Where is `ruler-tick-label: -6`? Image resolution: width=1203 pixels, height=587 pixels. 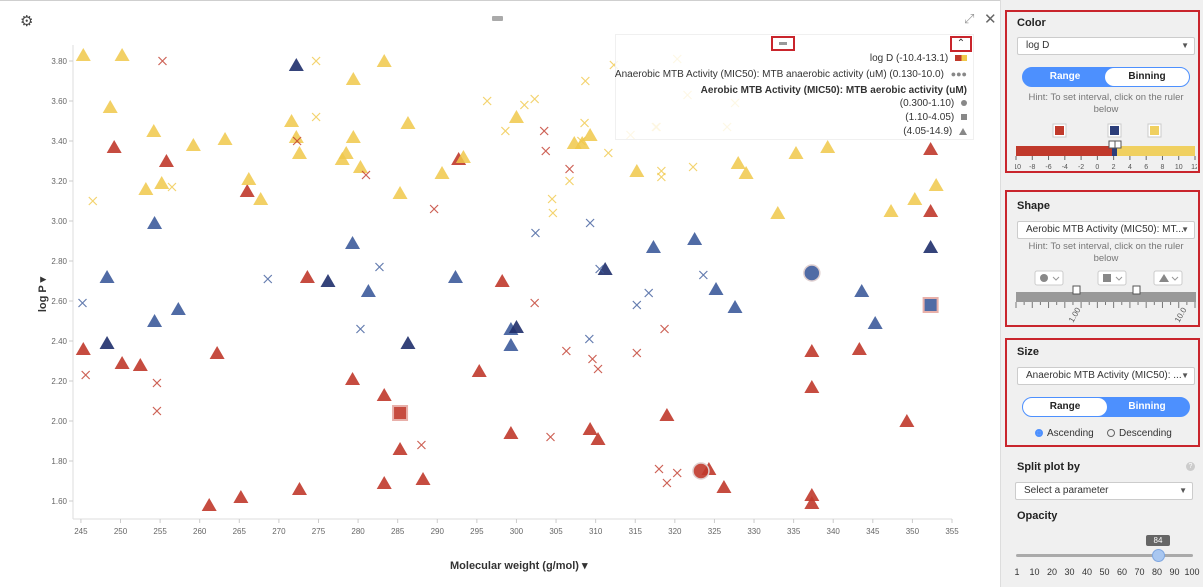 ruler-tick-label: -6 is located at coordinates (1048, 167).